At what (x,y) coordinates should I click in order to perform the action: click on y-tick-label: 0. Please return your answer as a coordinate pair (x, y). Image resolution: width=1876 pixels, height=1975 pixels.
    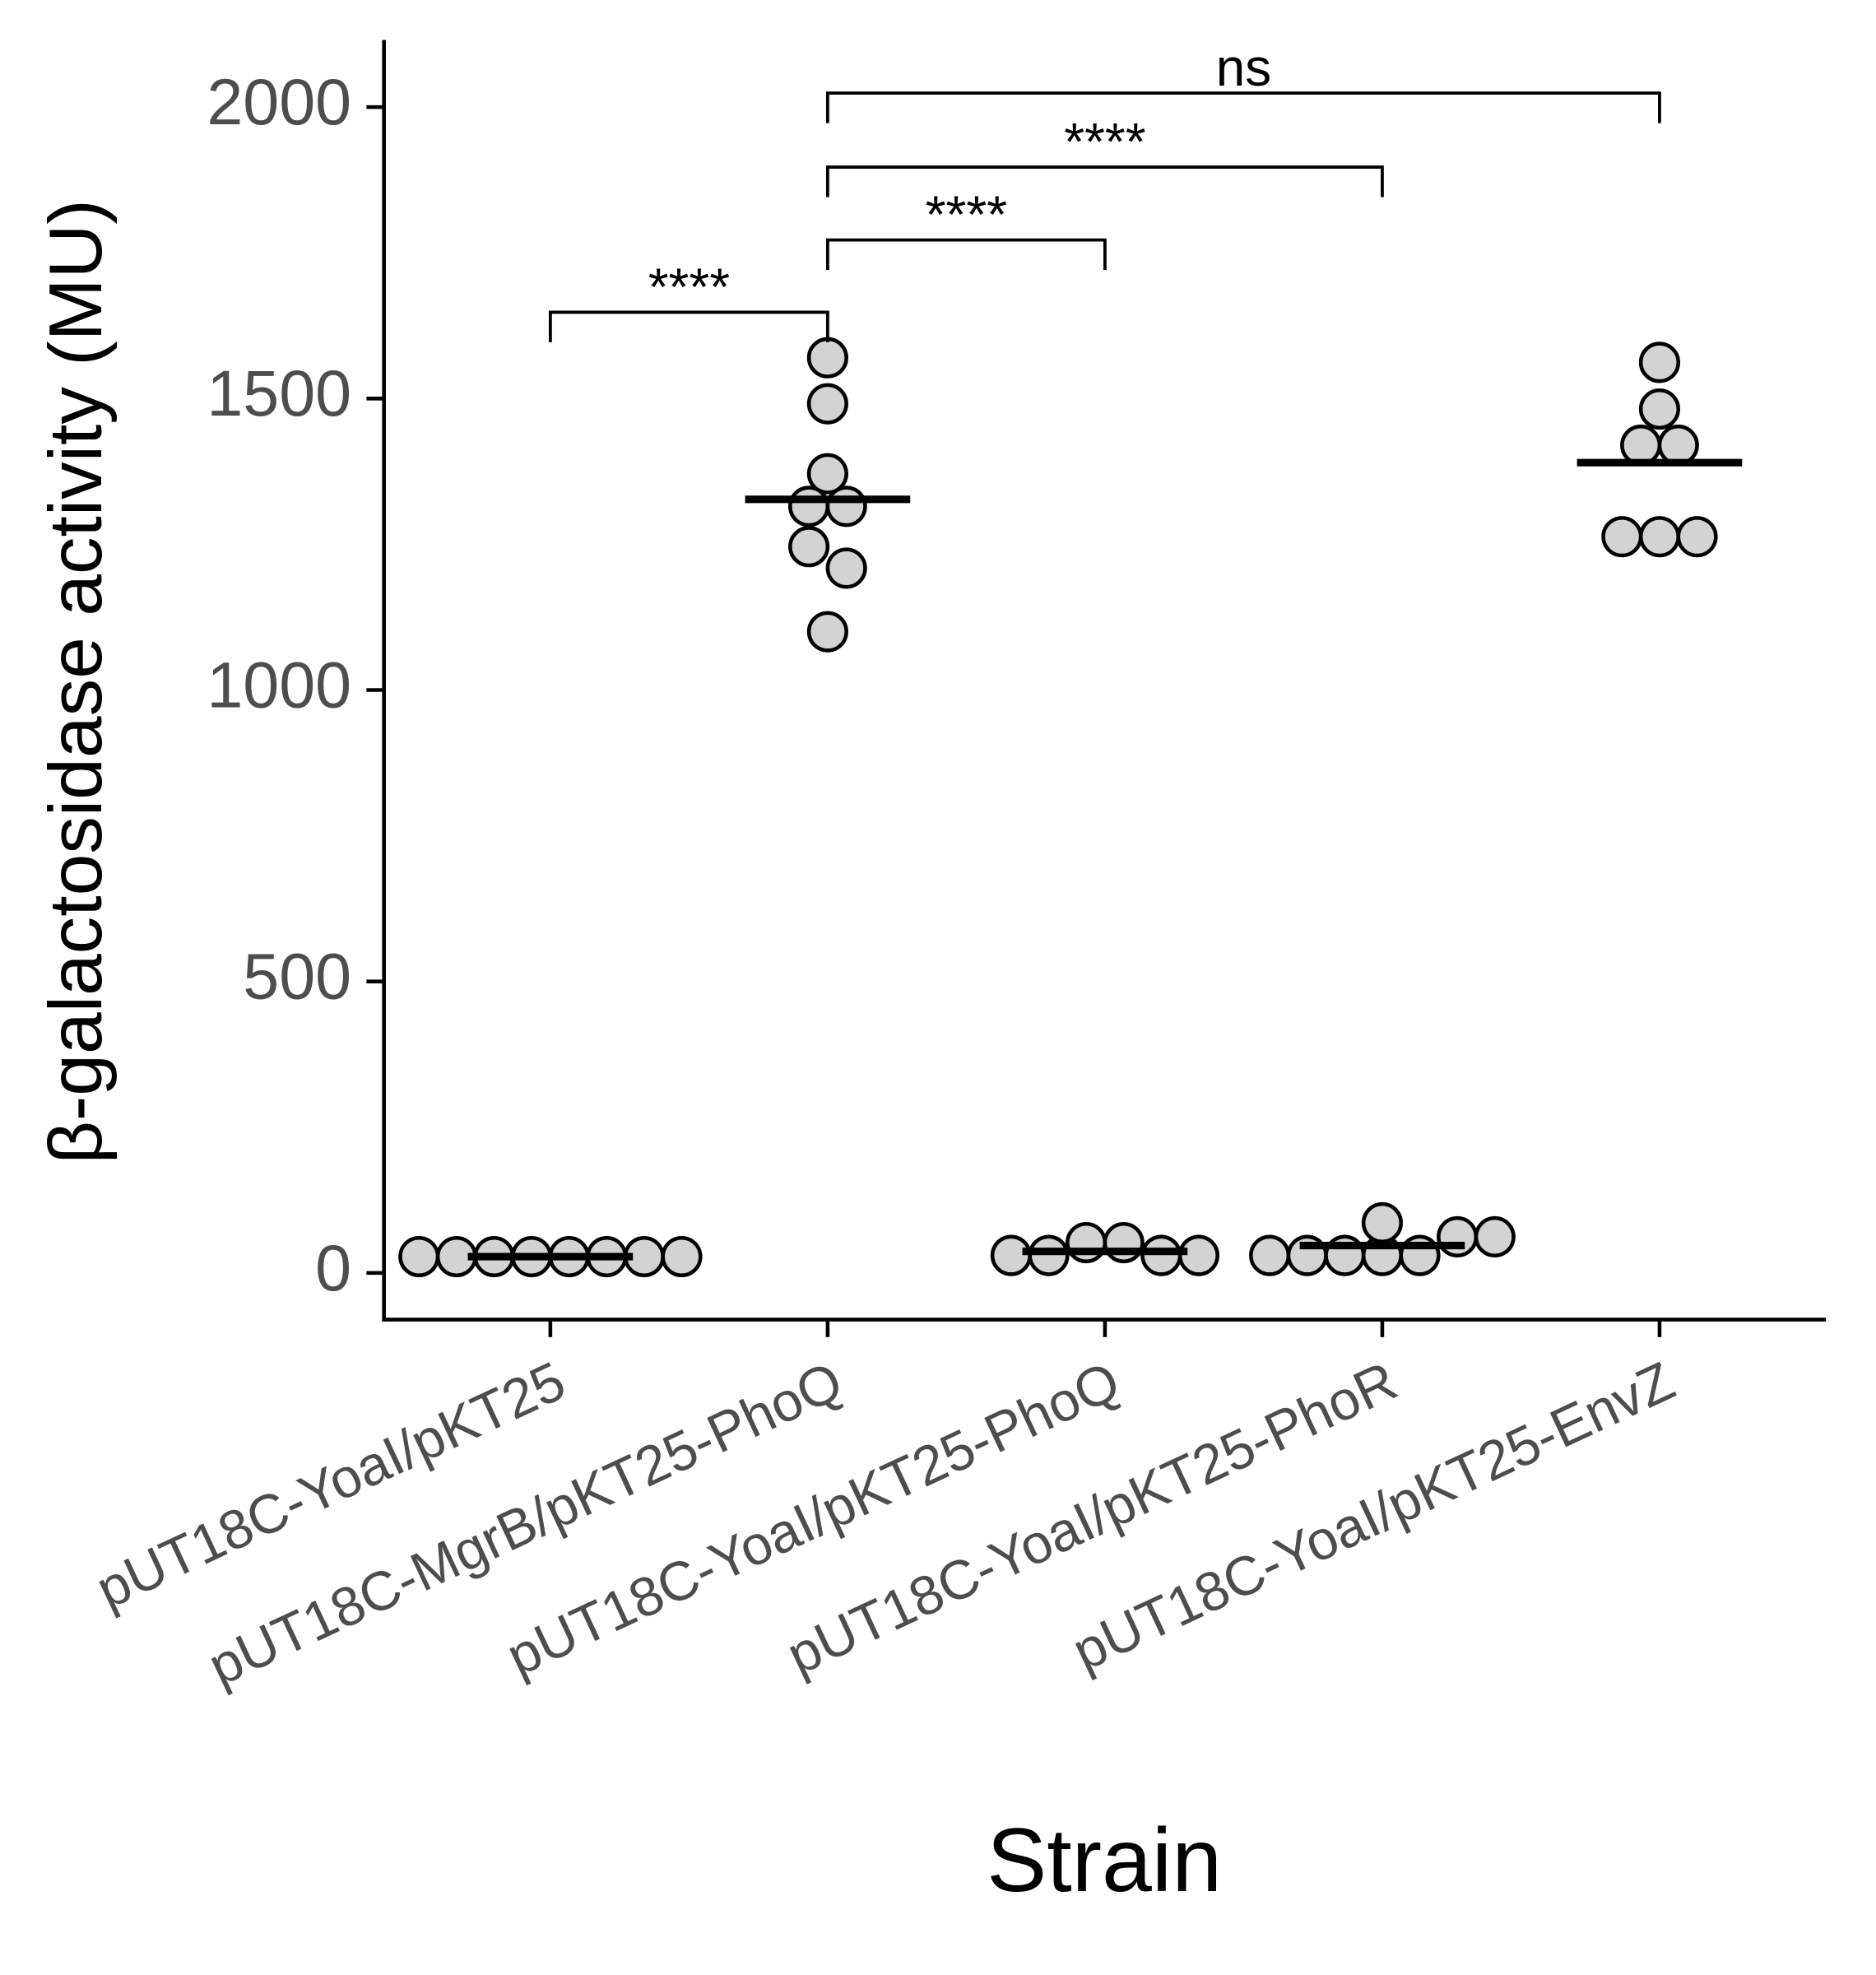
    Looking at the image, I should click on (333, 1267).